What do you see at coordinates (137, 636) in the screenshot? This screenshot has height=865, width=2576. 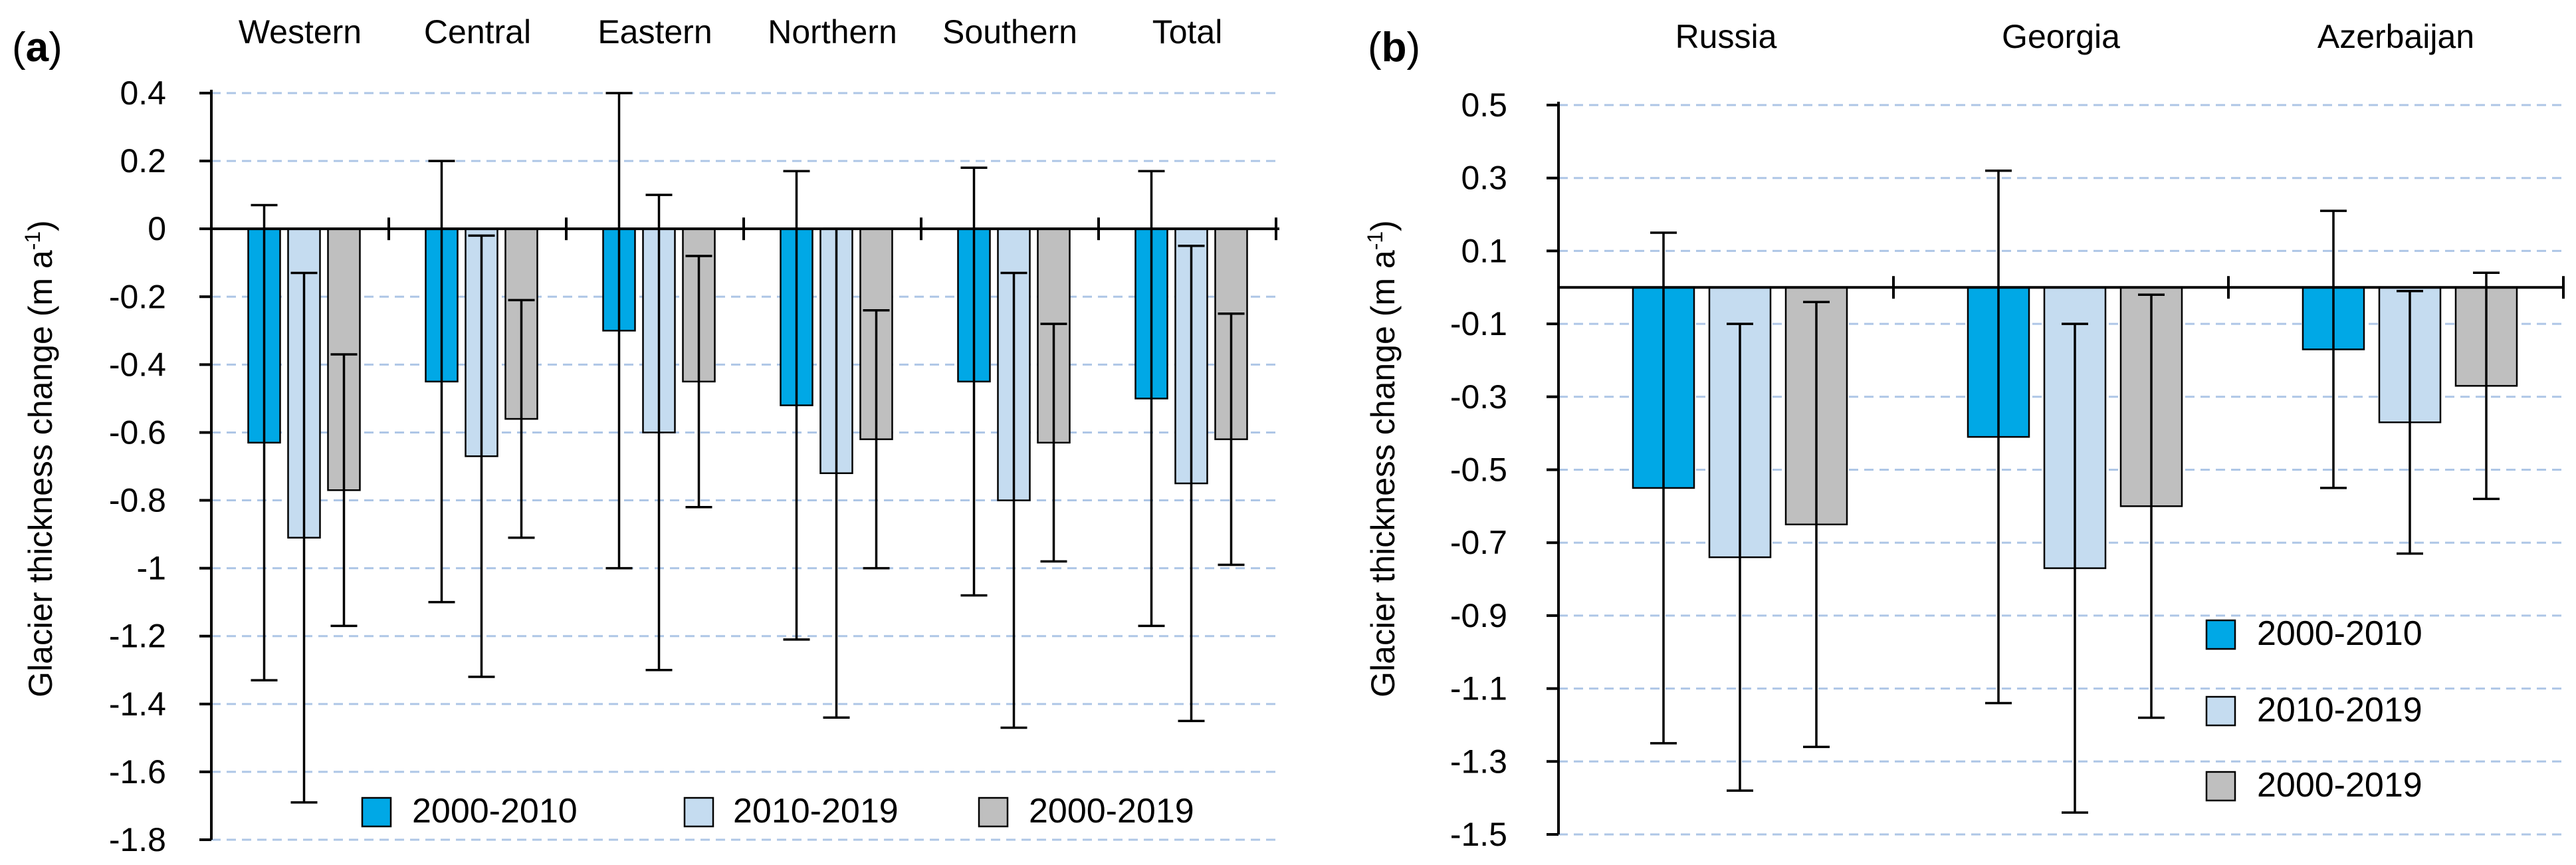 I see `y-tick-label: -1.2` at bounding box center [137, 636].